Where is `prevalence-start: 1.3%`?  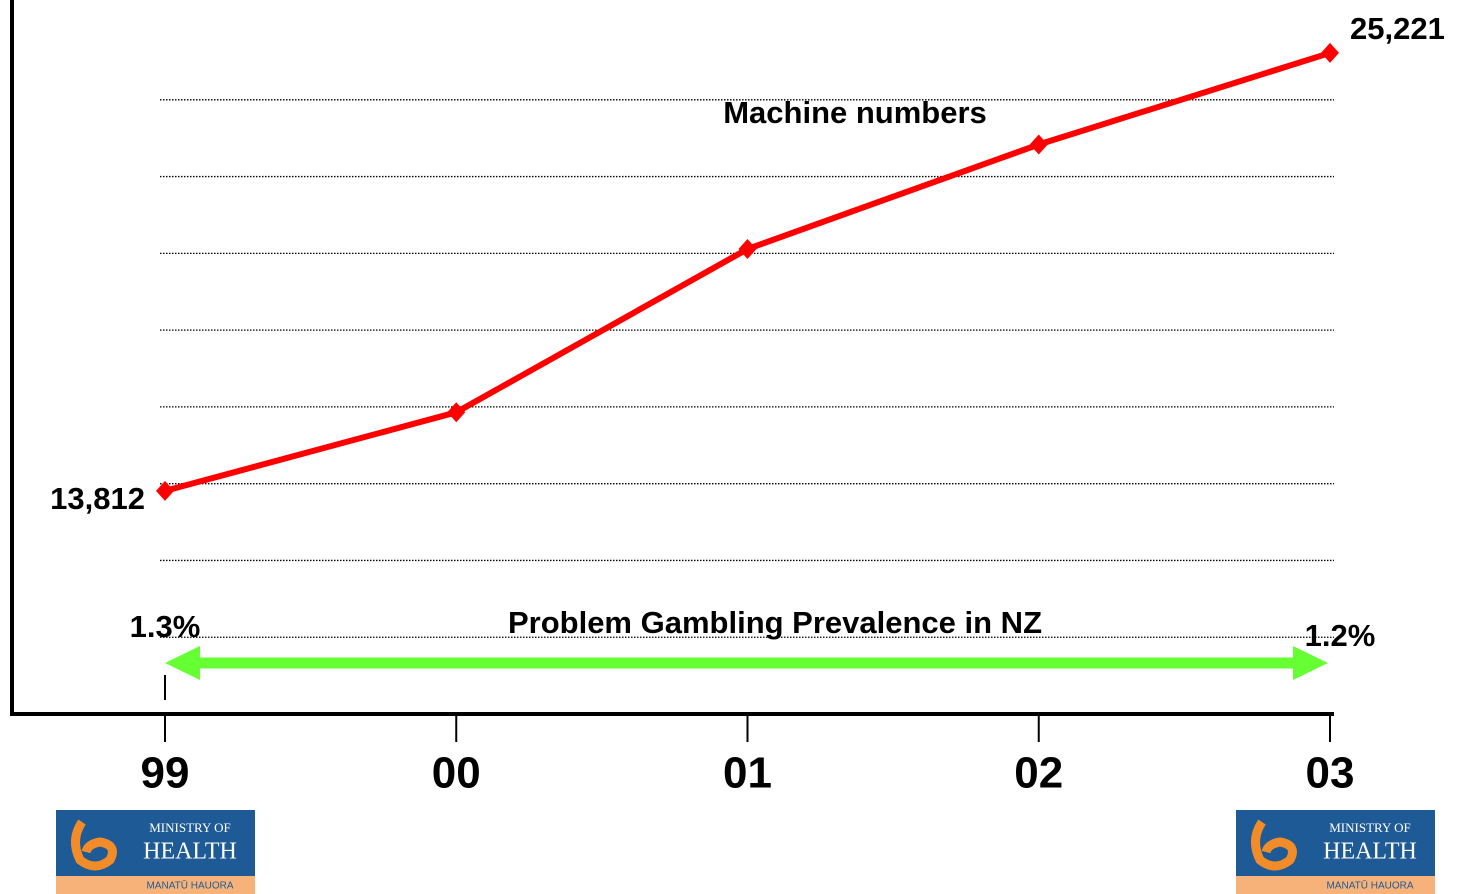
prevalence-start: 1.3% is located at coordinates (165, 626).